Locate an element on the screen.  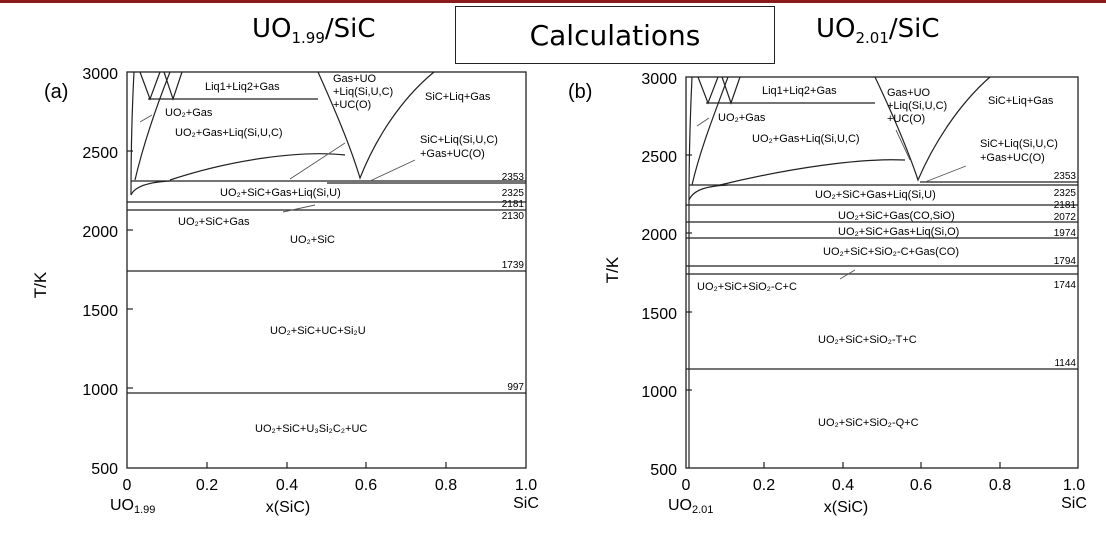
panel-a-xlabel: x(SiC) is located at coordinates (288, 507).